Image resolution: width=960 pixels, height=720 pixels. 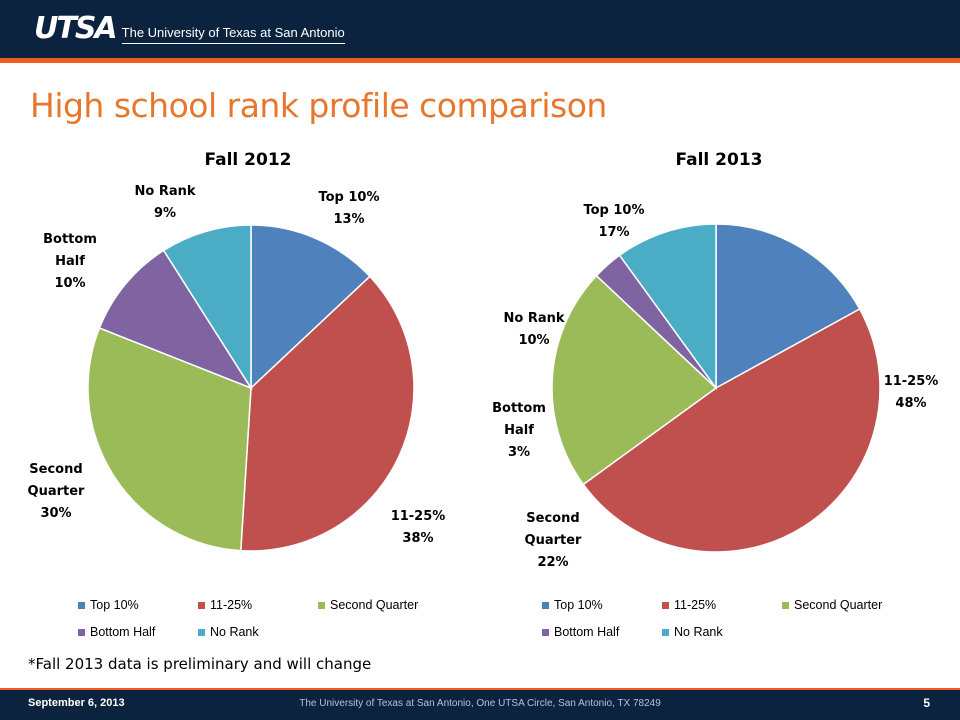 I want to click on page-title: High school rank profile comparison, so click(x=318, y=105).